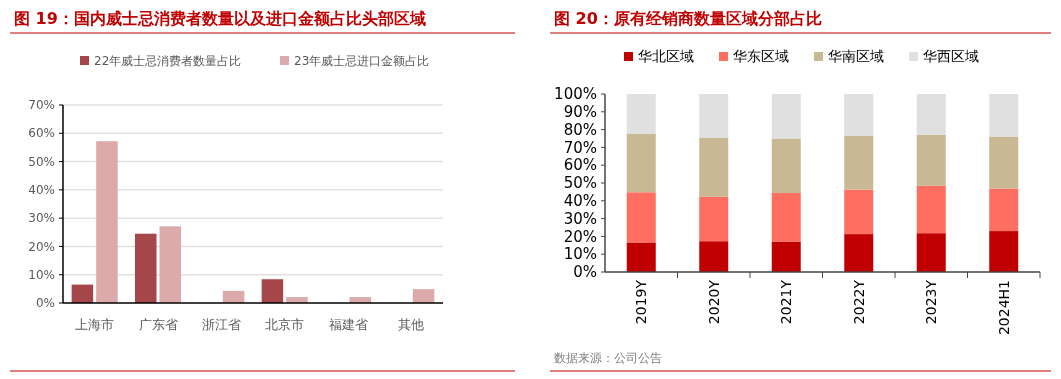 The height and width of the screenshot is (379, 1061). Describe the element at coordinates (666, 56) in the screenshot. I see `legend-label: 华北区域` at that location.